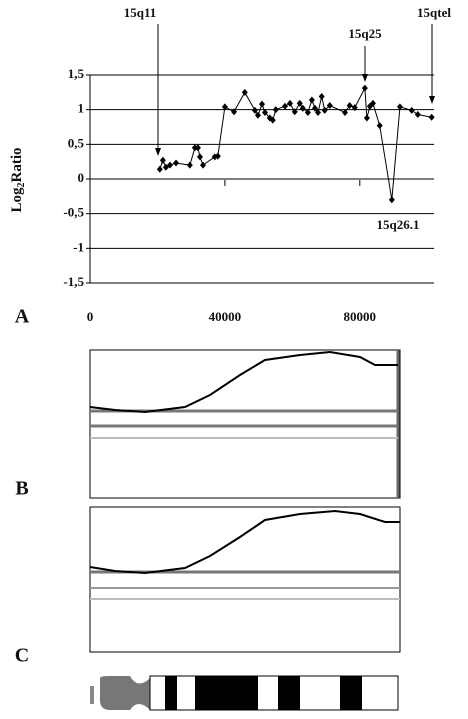 This screenshot has width=468, height=719. I want to click on panel-c, so click(245, 579).